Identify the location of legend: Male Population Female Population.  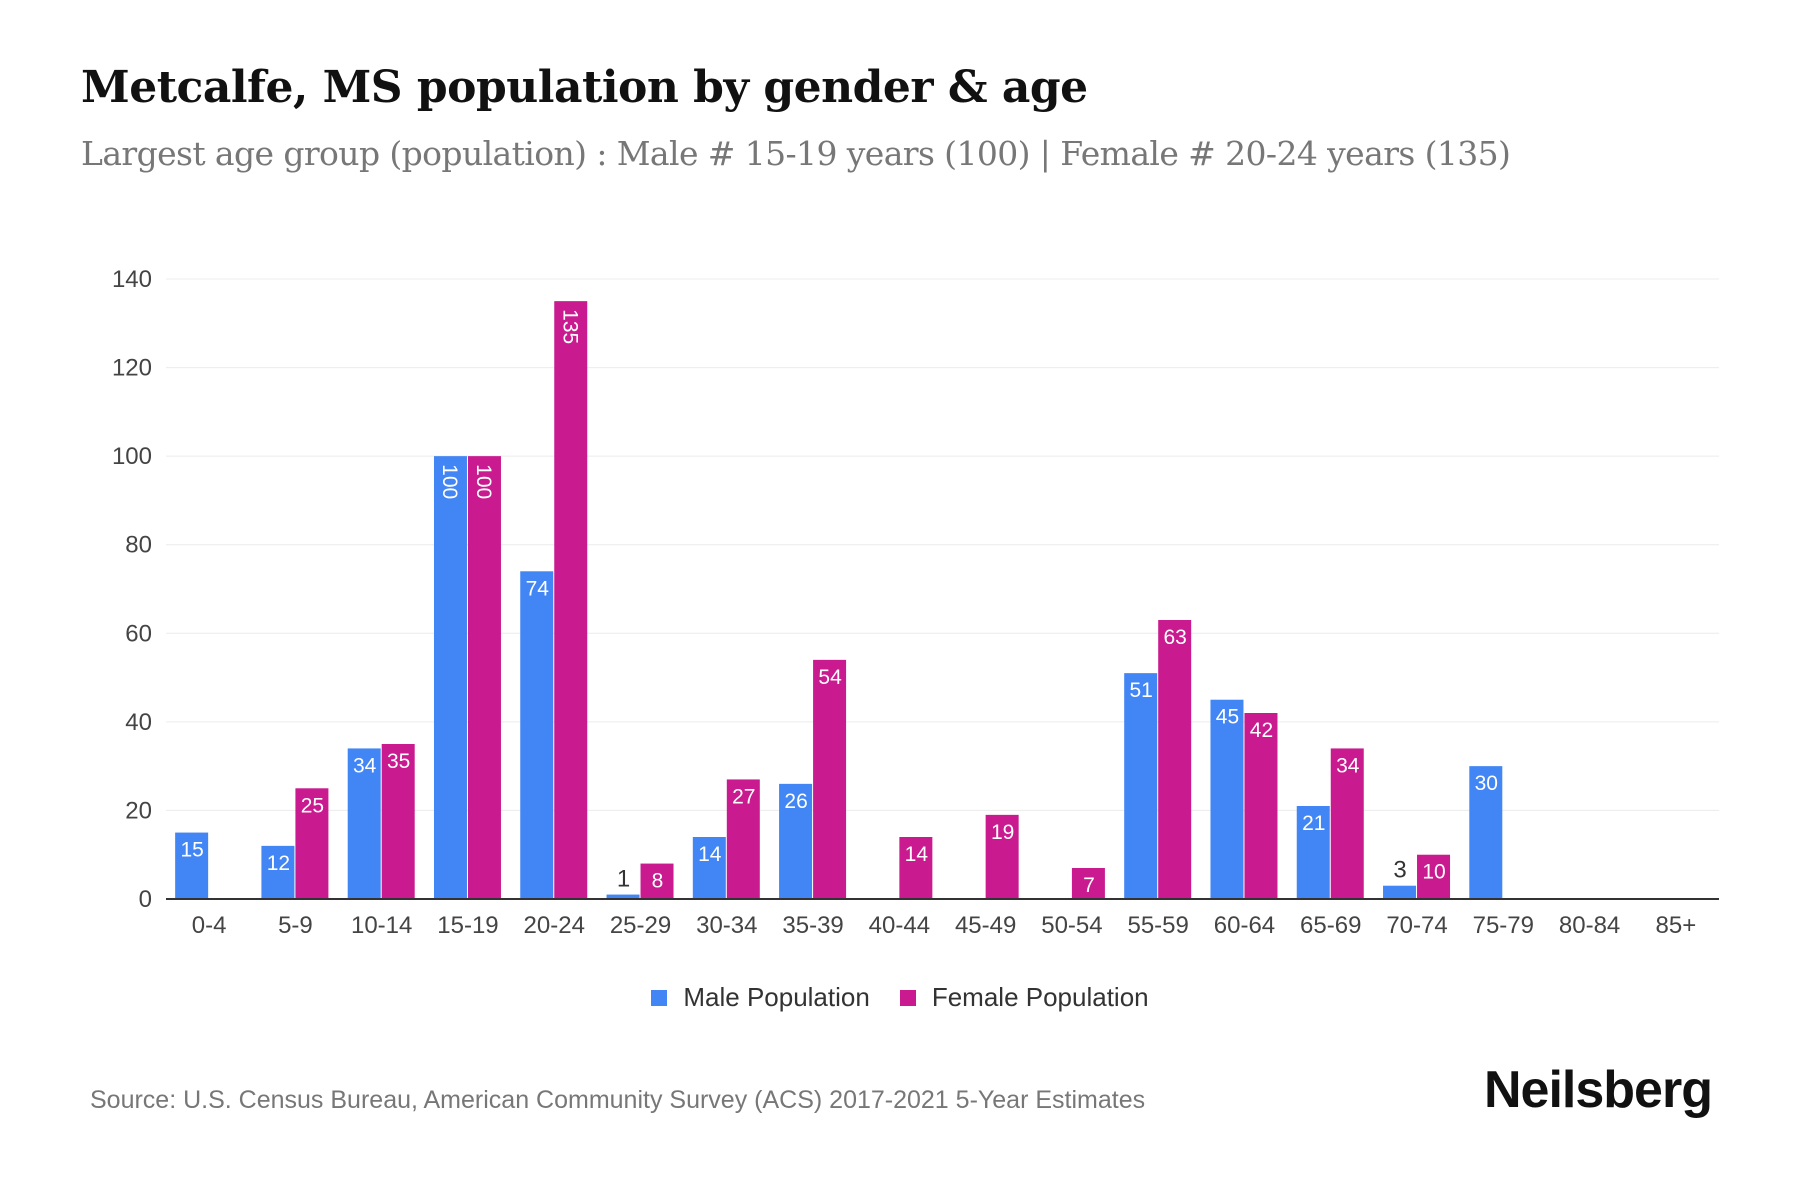
(900, 997).